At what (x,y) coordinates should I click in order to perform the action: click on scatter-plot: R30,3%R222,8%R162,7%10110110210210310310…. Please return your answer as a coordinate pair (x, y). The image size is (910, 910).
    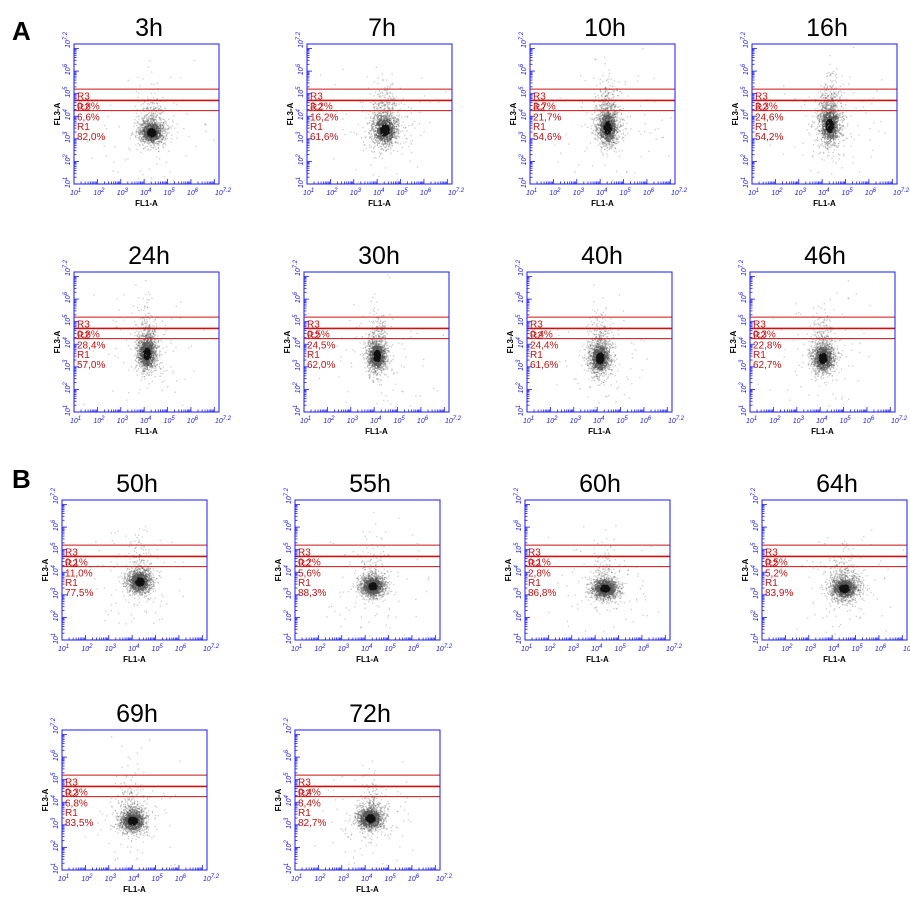
    Looking at the image, I should click on (819, 344).